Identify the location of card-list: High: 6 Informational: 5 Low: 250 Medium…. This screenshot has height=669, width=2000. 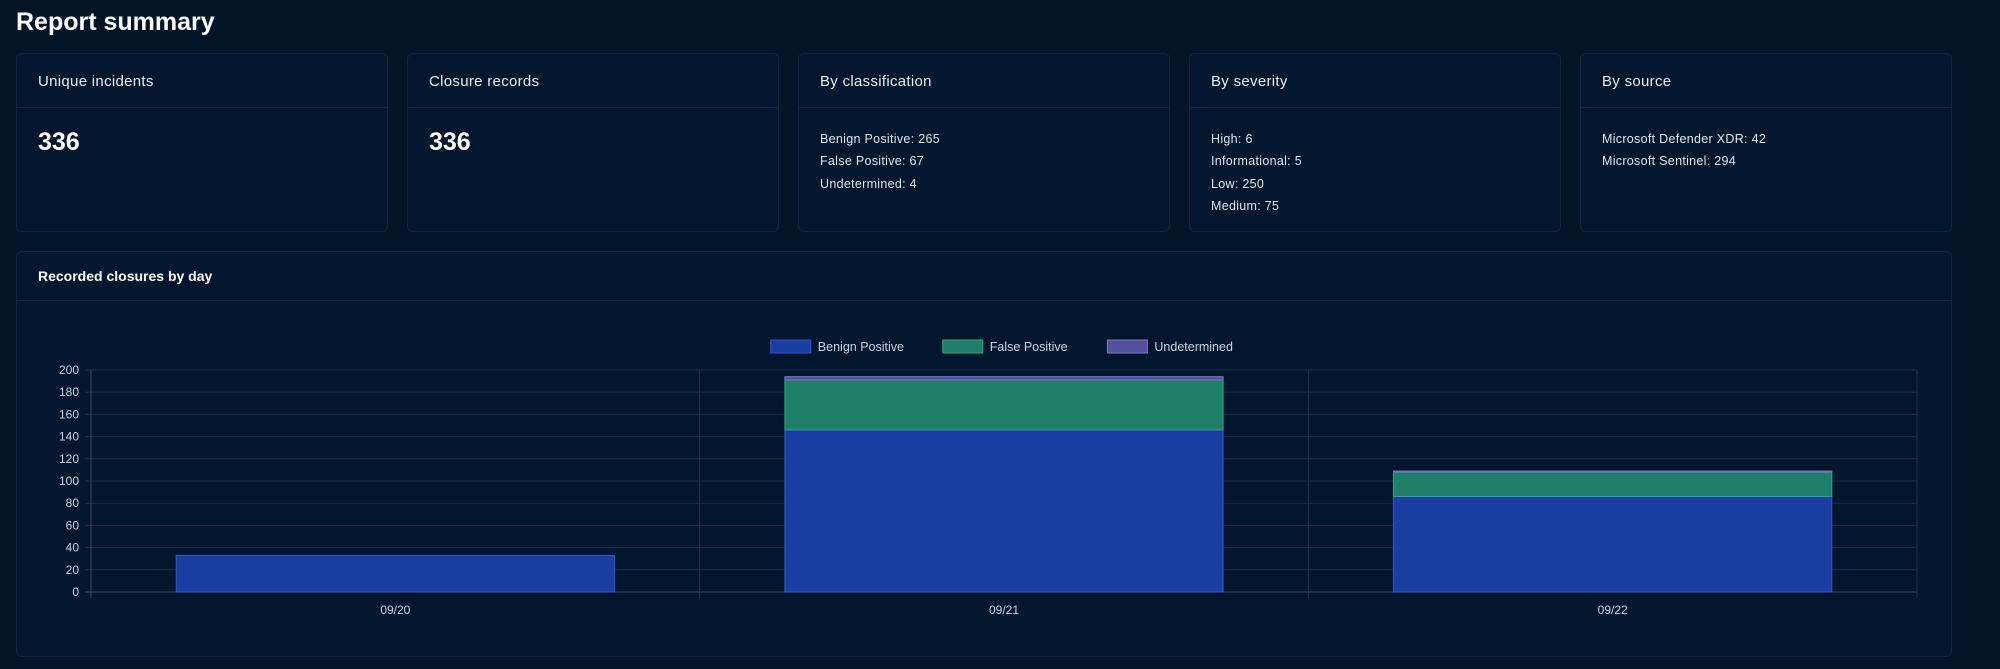
(1375, 162).